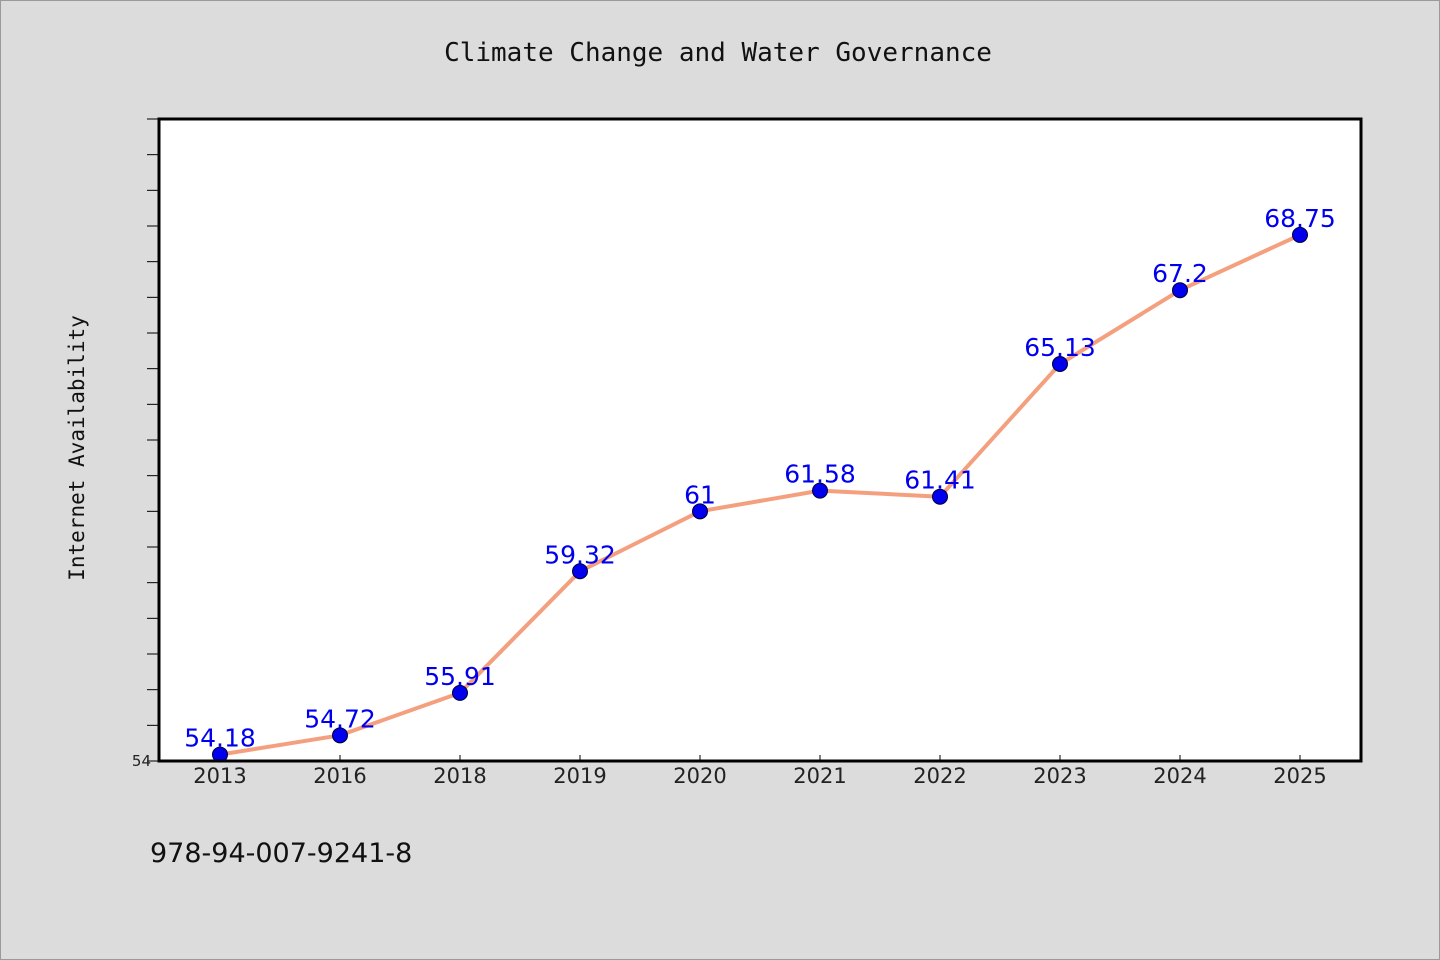  Describe the element at coordinates (718, 53) in the screenshot. I see `chart-title: Climate Change and Water Governance` at that location.